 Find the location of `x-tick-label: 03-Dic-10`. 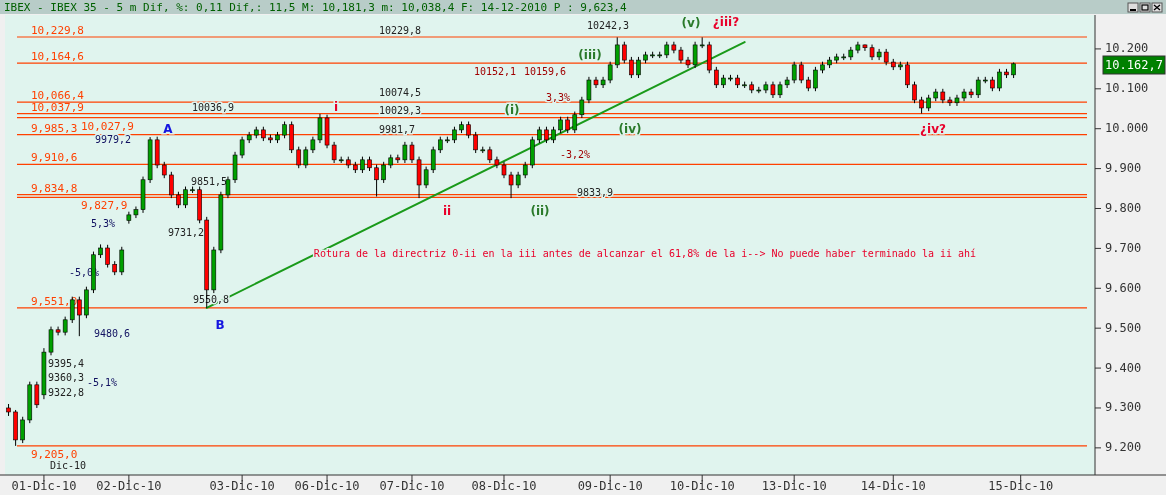

x-tick-label: 03-Dic-10 is located at coordinates (242, 486).